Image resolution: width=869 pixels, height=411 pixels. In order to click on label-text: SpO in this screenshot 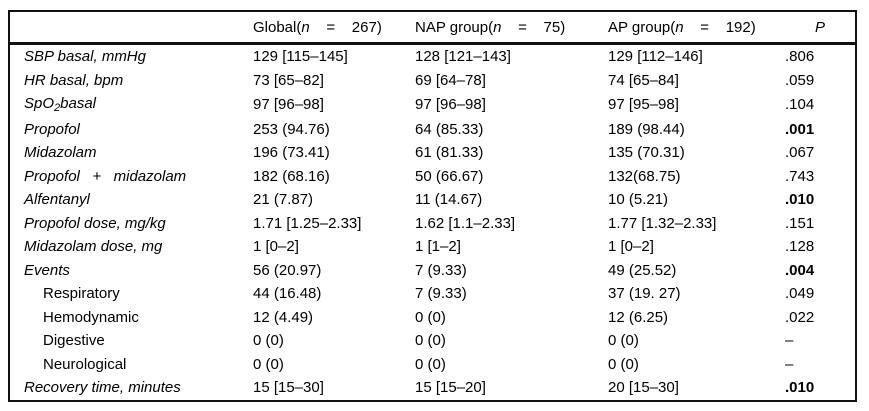, I will do `click(39, 103)`.